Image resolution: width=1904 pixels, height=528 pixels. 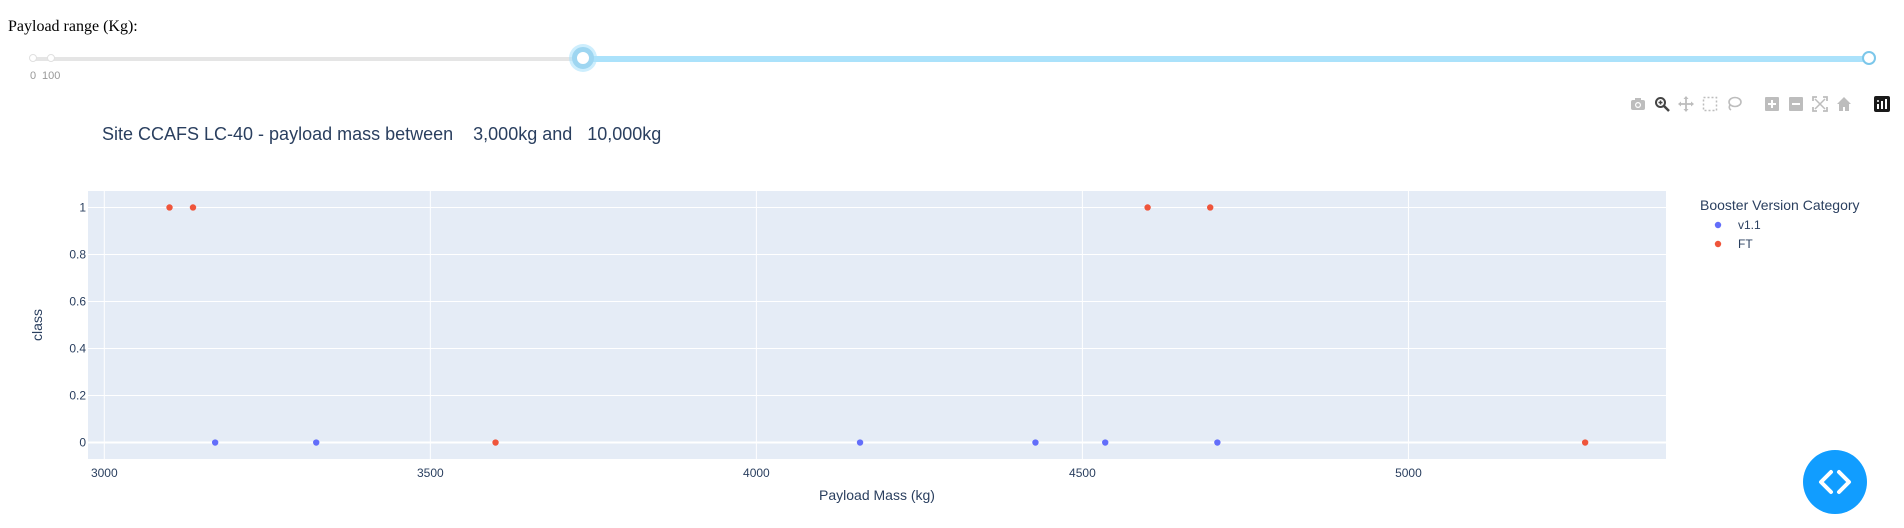 I want to click on code-toggle-button, so click(x=1835, y=482).